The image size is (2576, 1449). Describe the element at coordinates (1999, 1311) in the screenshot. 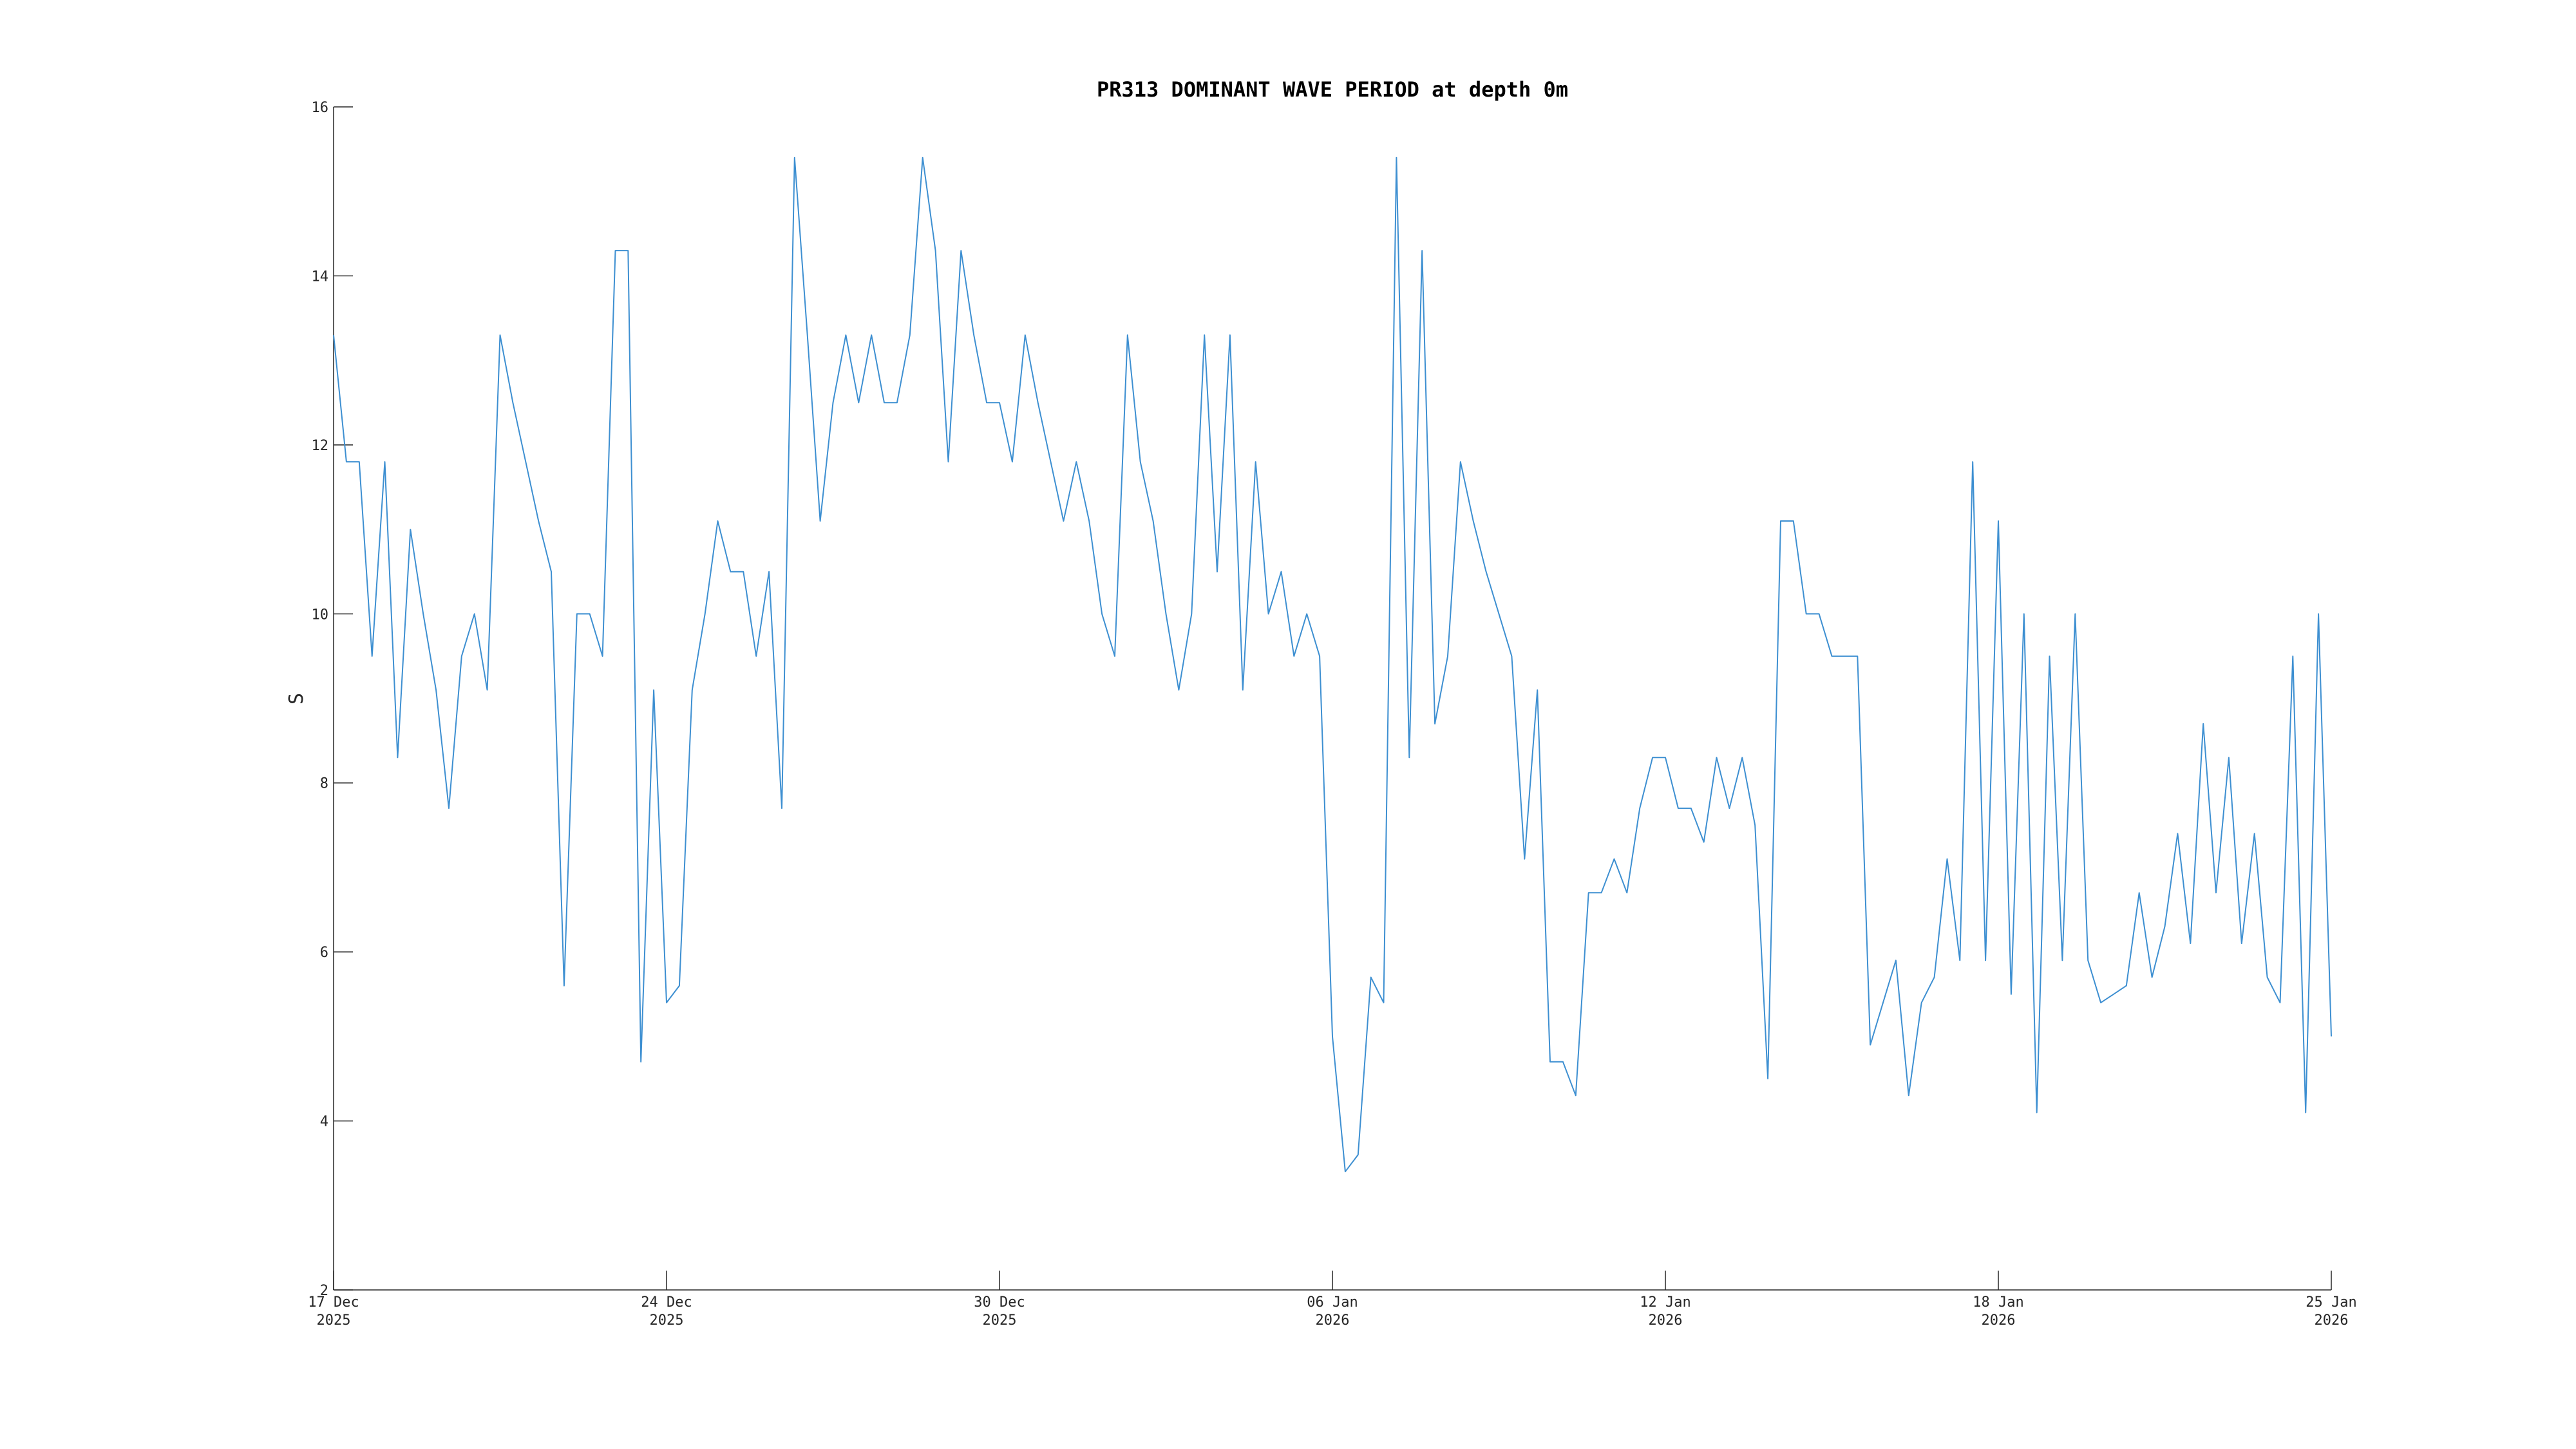

I see `x-tick-label: 18 Jan 2026` at that location.